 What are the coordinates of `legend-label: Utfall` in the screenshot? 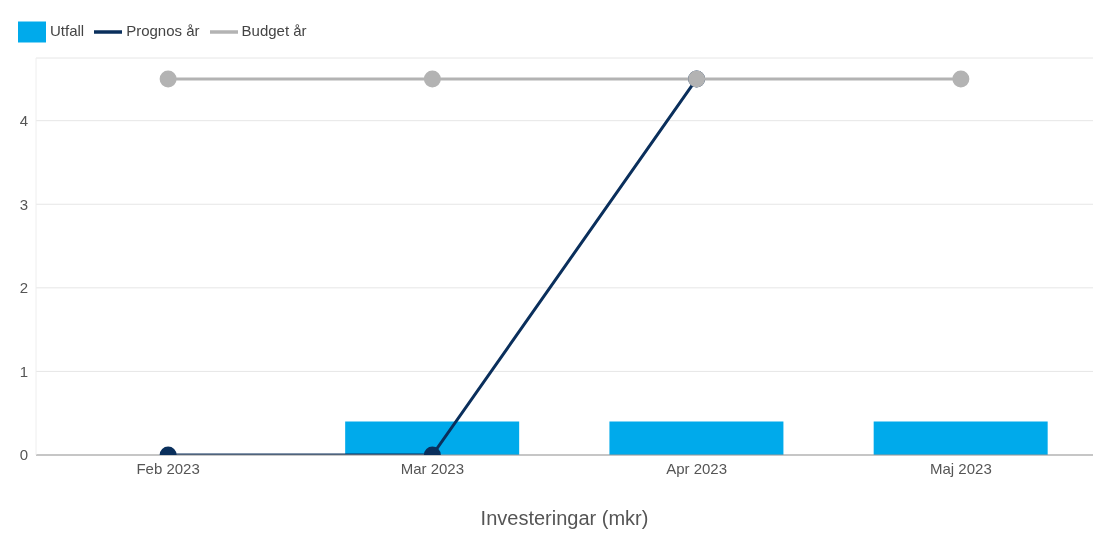 It's located at (67, 30).